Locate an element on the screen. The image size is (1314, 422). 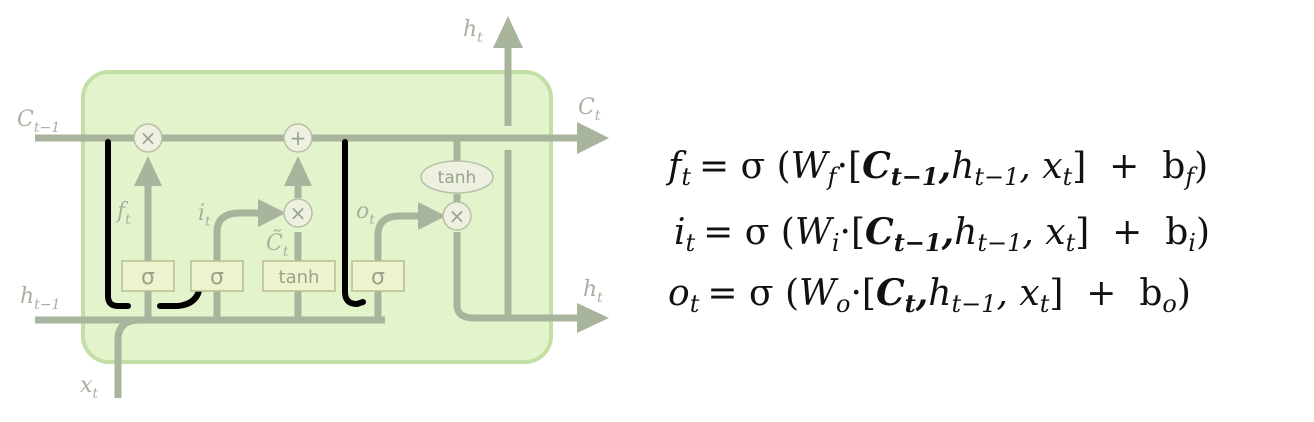
input-multiply-symbol: × is located at coordinates (298, 213).